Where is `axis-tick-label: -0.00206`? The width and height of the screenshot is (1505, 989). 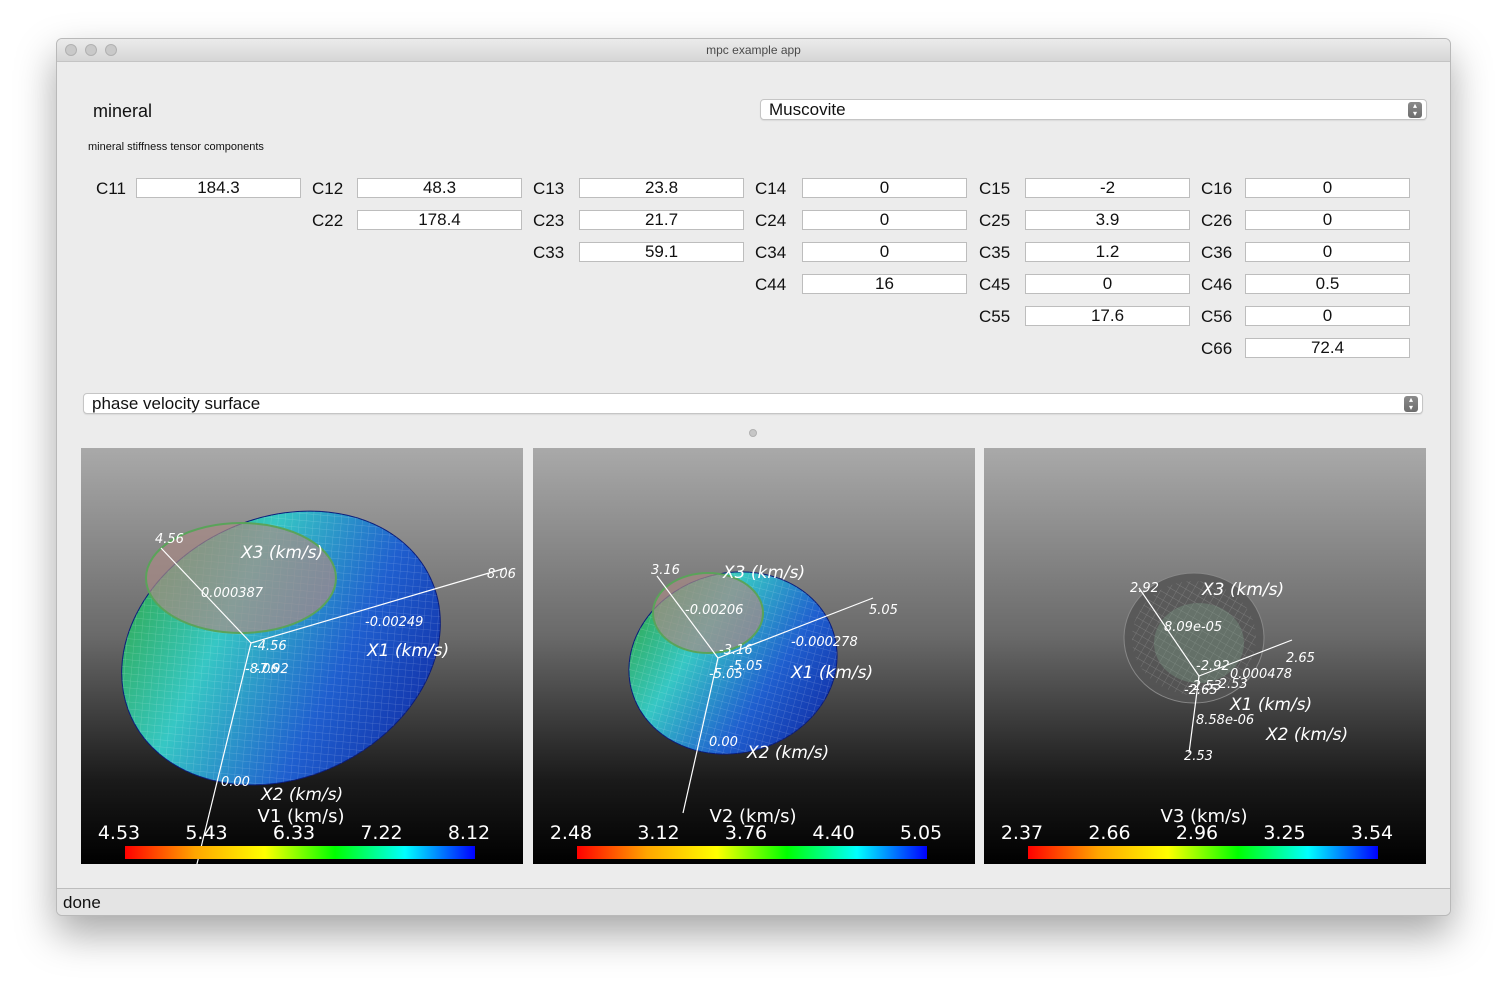
axis-tick-label: -0.00206 is located at coordinates (714, 610).